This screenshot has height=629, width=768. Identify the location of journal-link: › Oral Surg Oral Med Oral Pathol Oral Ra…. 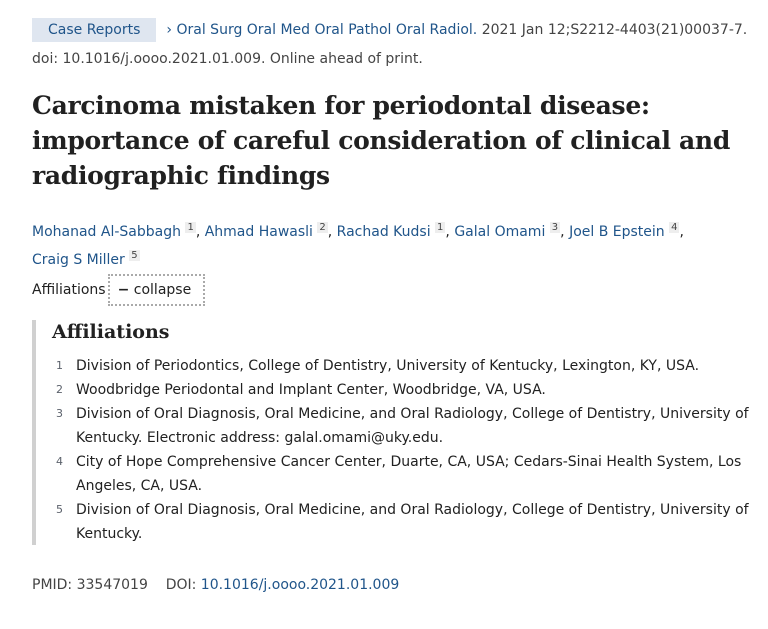
(321, 30).